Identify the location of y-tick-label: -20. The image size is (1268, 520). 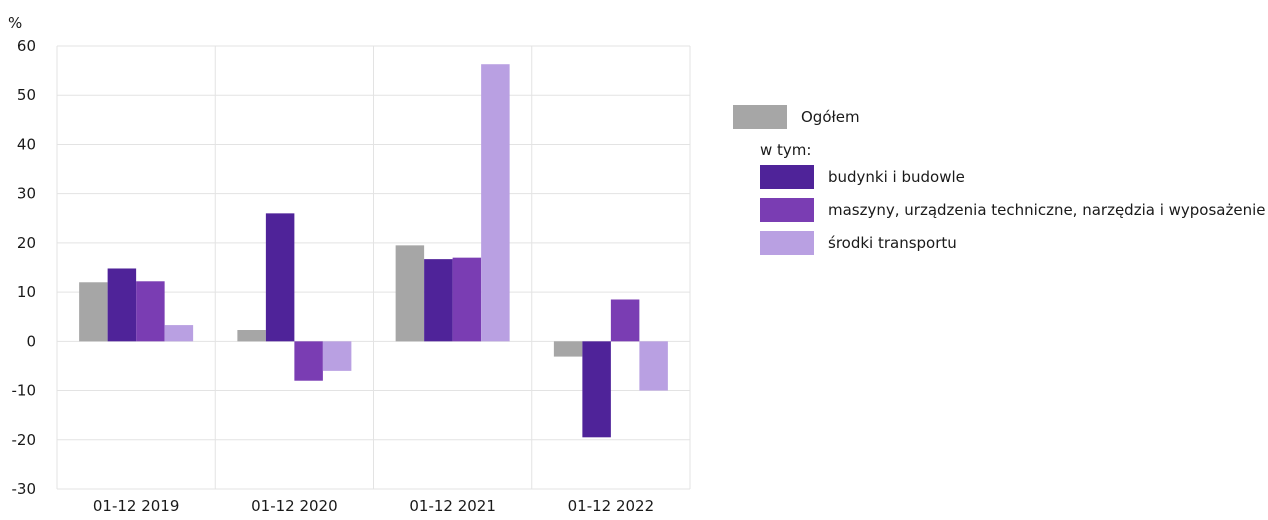
(24, 440).